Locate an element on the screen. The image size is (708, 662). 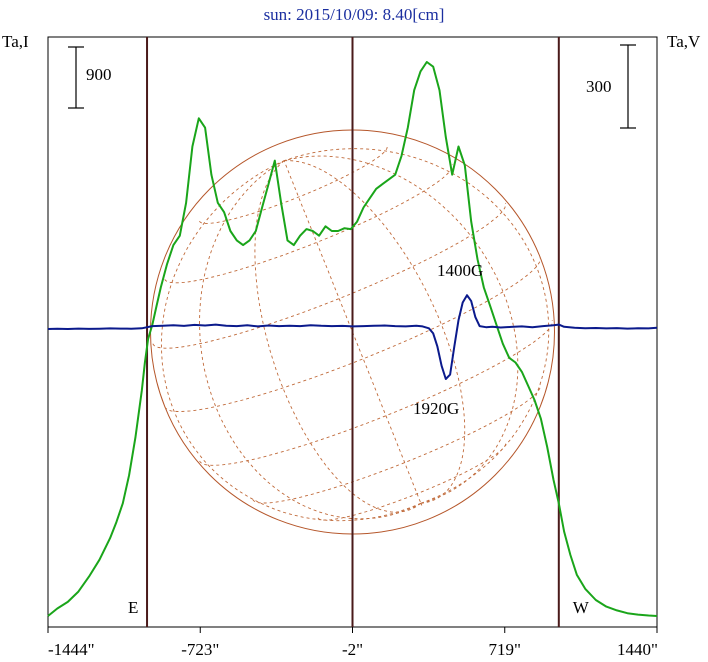
annotations: 1400G 1920G is located at coordinates (448, 339).